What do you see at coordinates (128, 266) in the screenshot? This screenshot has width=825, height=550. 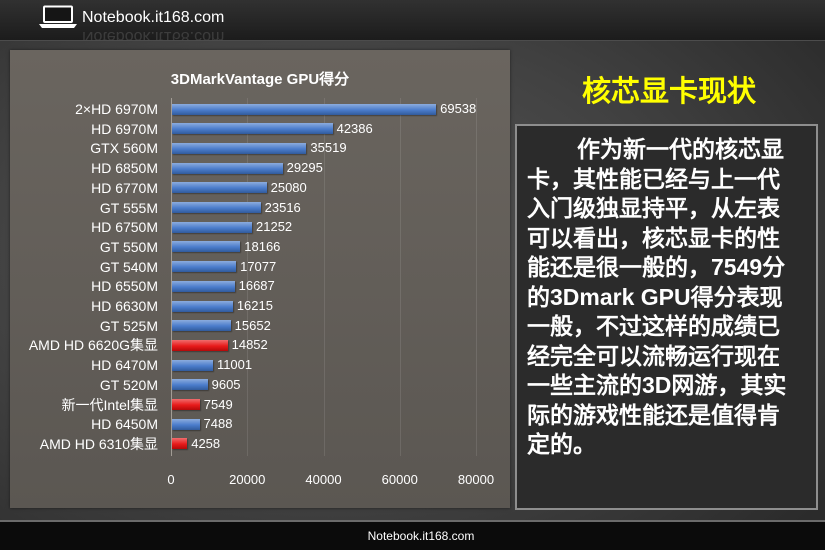 I see `category-label: GT 540M` at bounding box center [128, 266].